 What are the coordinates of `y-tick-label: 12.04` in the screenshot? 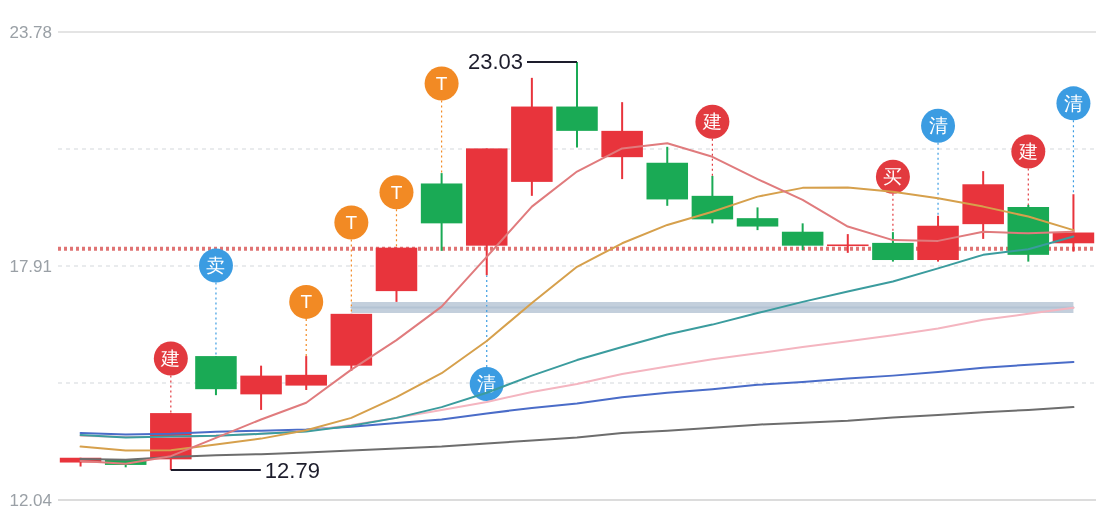 It's located at (30, 500).